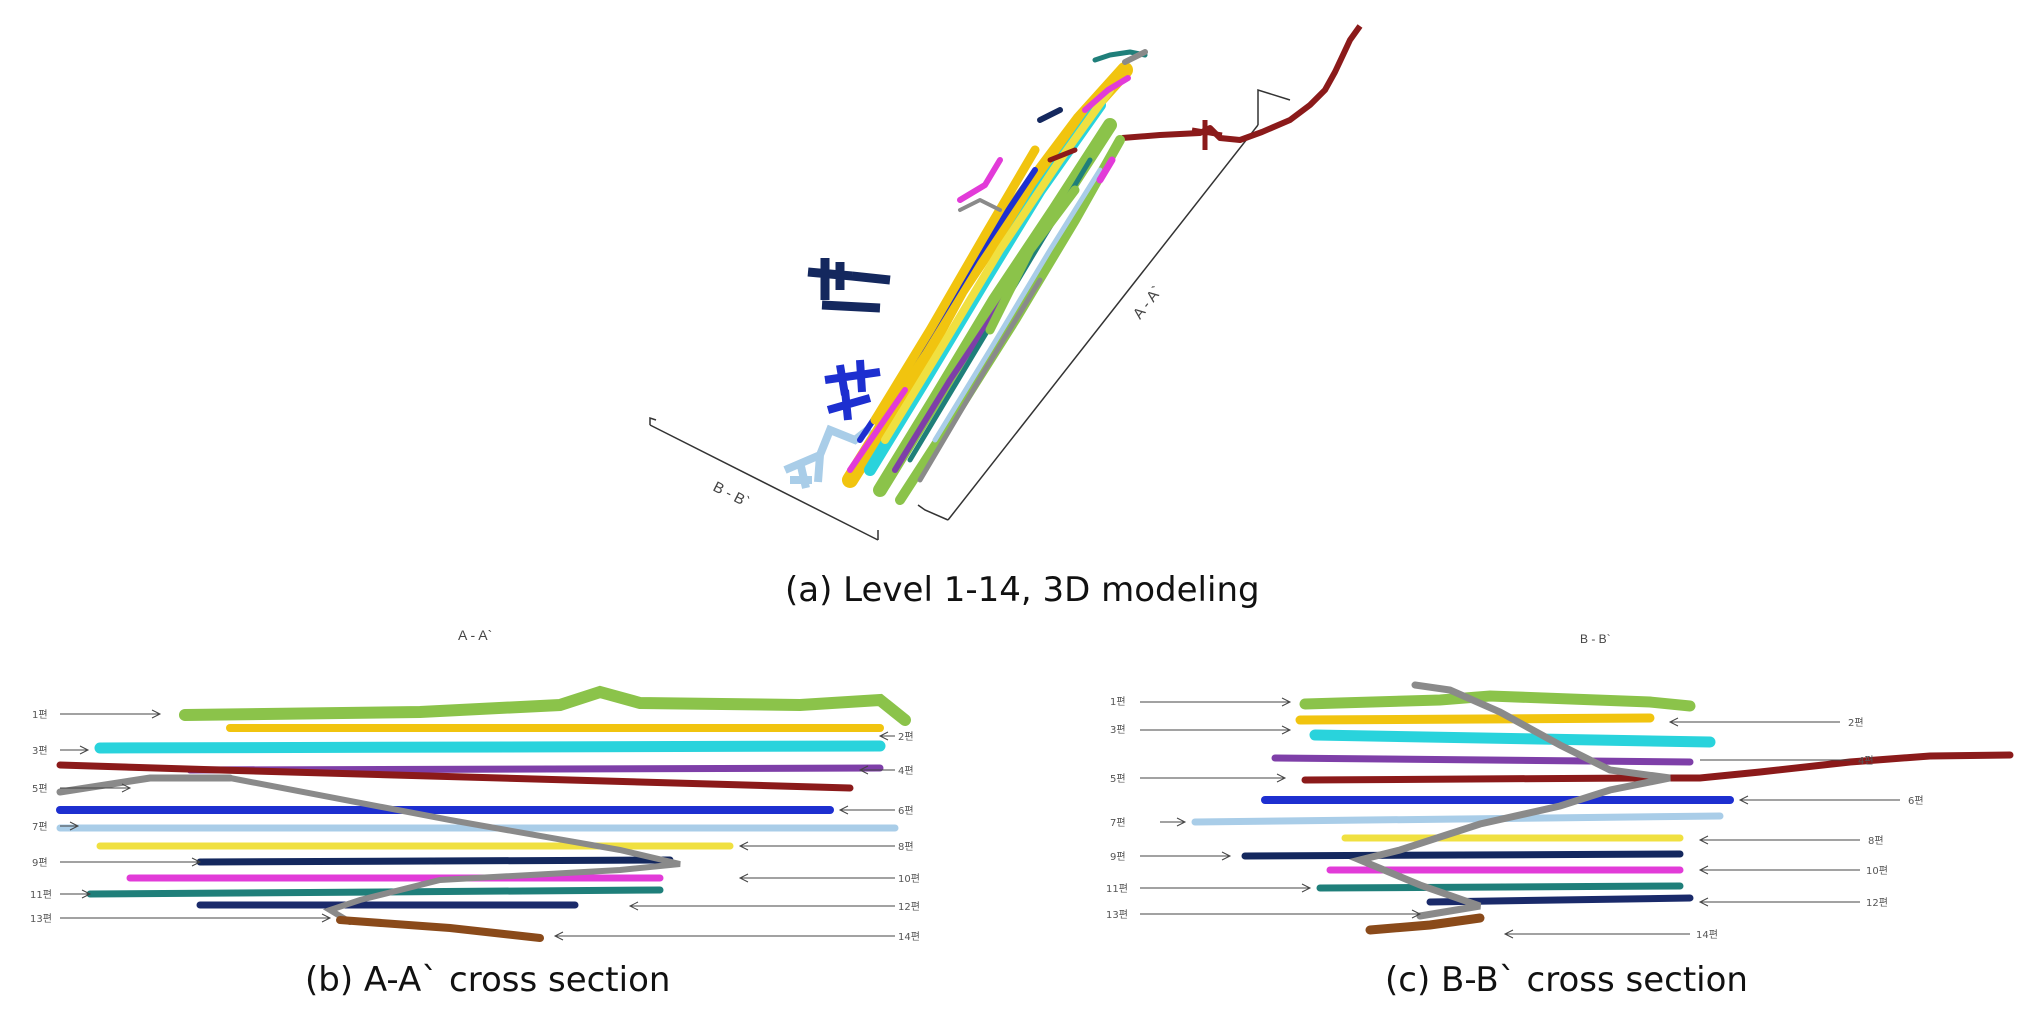  What do you see at coordinates (1877, 903) in the screenshot?
I see `bb-label-right-5: 12편` at bounding box center [1877, 903].